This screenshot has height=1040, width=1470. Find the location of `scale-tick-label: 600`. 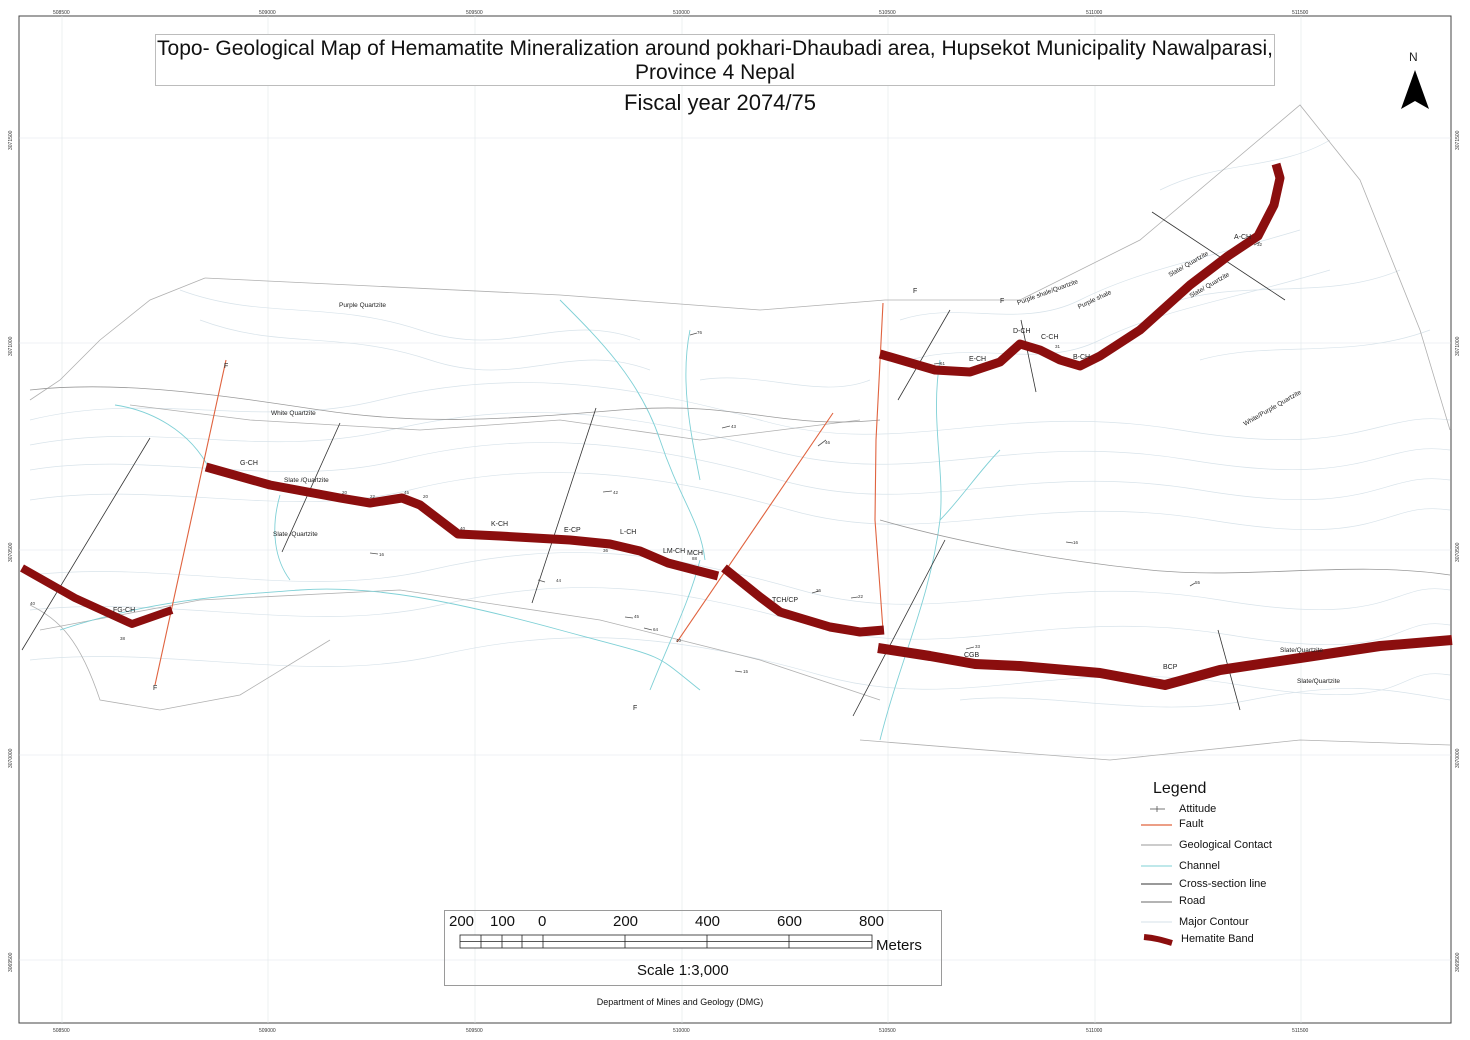

scale-tick-label: 600 is located at coordinates (790, 921).